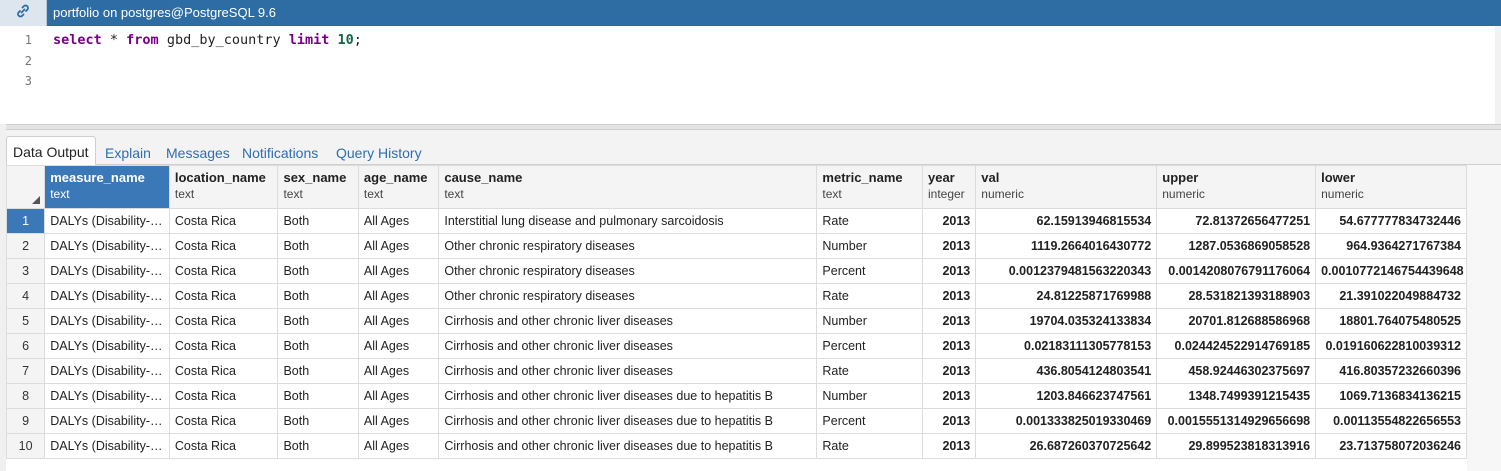 The width and height of the screenshot is (1501, 471). Describe the element at coordinates (1236, 371) in the screenshot. I see `cell-upper: 458.92446302375697` at that location.